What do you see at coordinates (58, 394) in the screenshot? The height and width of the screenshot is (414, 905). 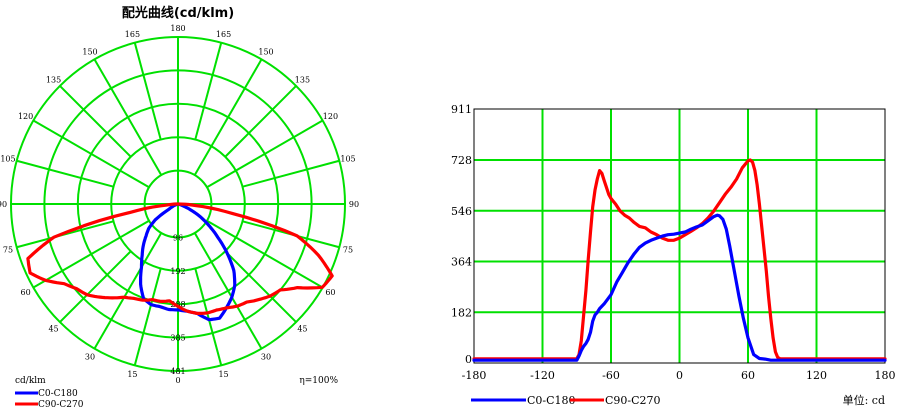 I see `polar-legend-label-c0: C0-C180` at bounding box center [58, 394].